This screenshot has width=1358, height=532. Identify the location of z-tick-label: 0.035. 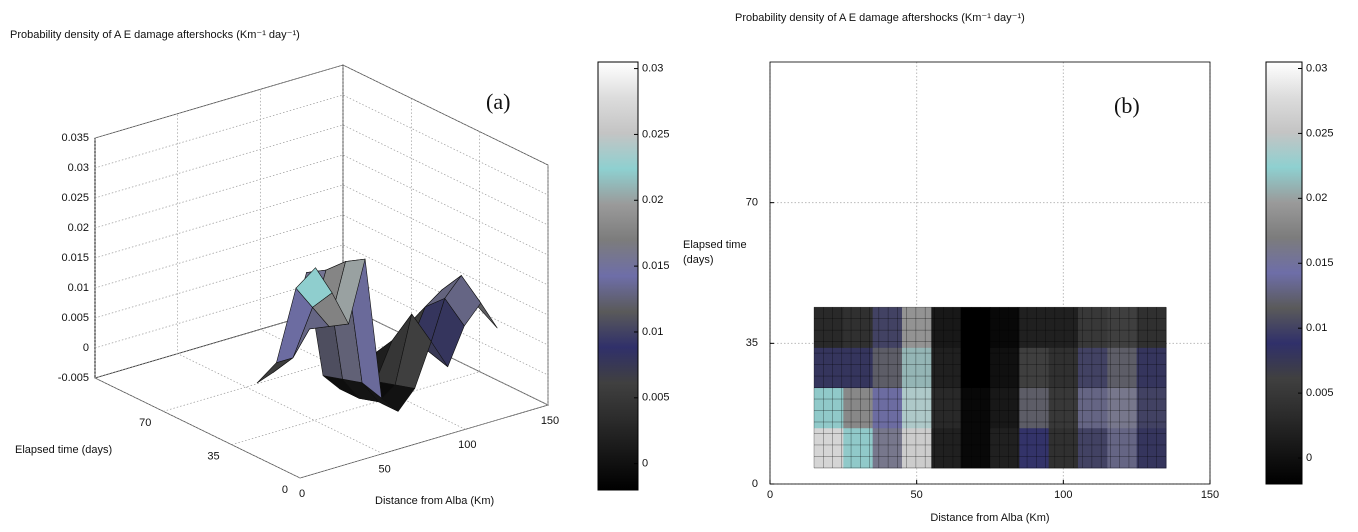
(75, 138).